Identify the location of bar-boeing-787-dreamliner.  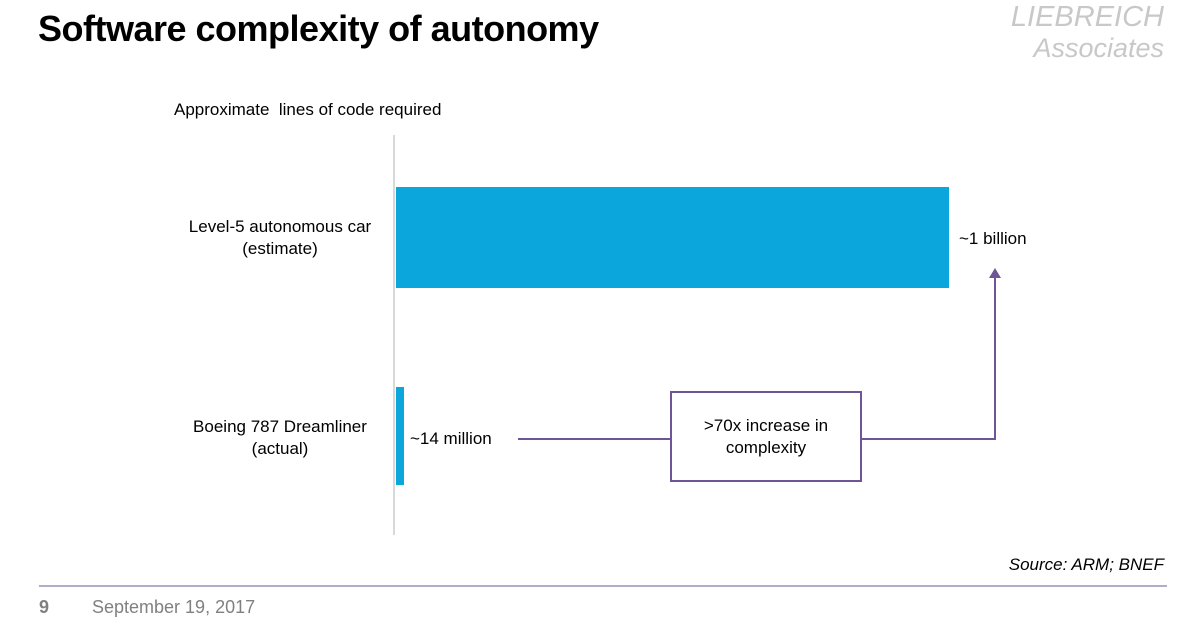
(400, 436).